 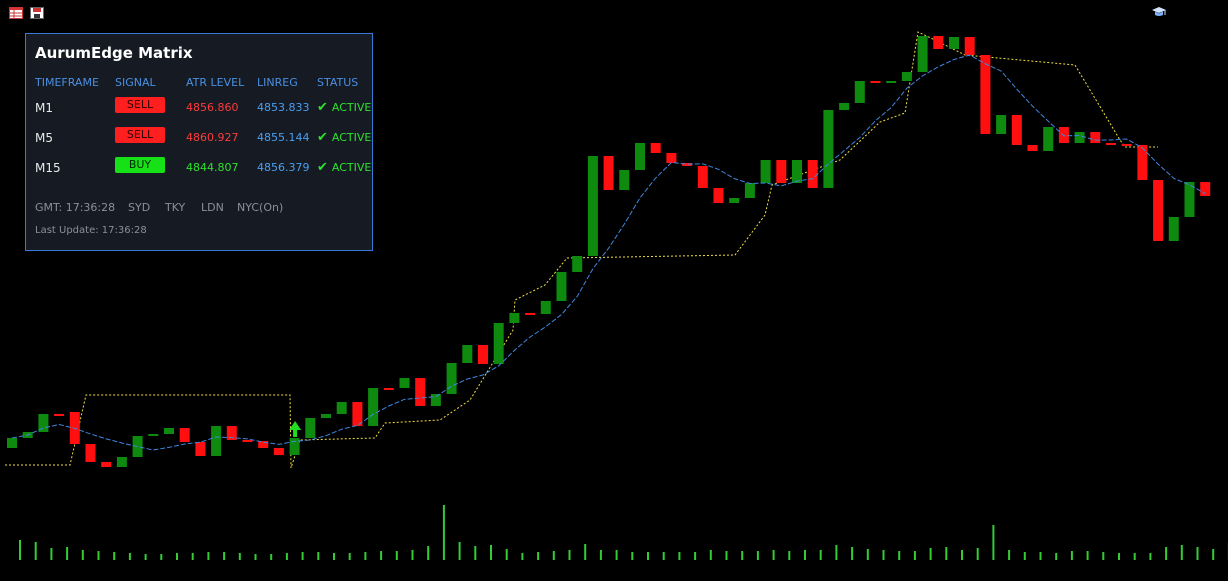 What do you see at coordinates (283, 107) in the screenshot?
I see `row-m1-linreg: 4853.833` at bounding box center [283, 107].